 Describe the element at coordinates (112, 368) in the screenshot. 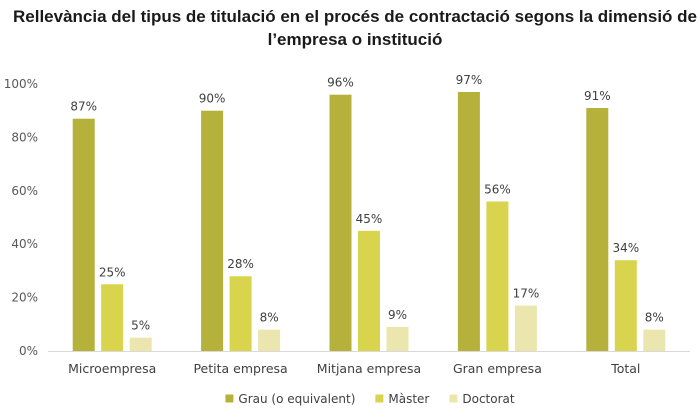

I see `category-label: Microempresa` at that location.